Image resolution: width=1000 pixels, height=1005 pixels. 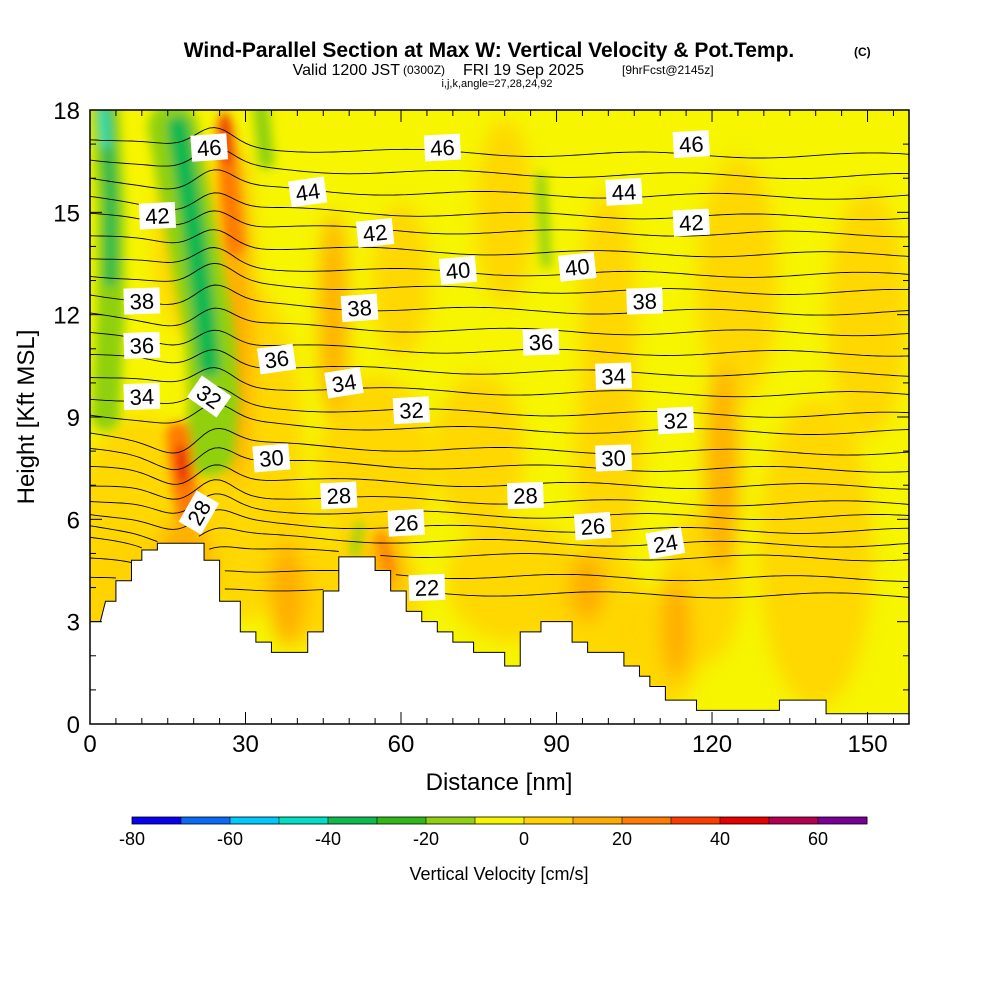 I want to click on contour-label: 26, so click(x=592, y=526).